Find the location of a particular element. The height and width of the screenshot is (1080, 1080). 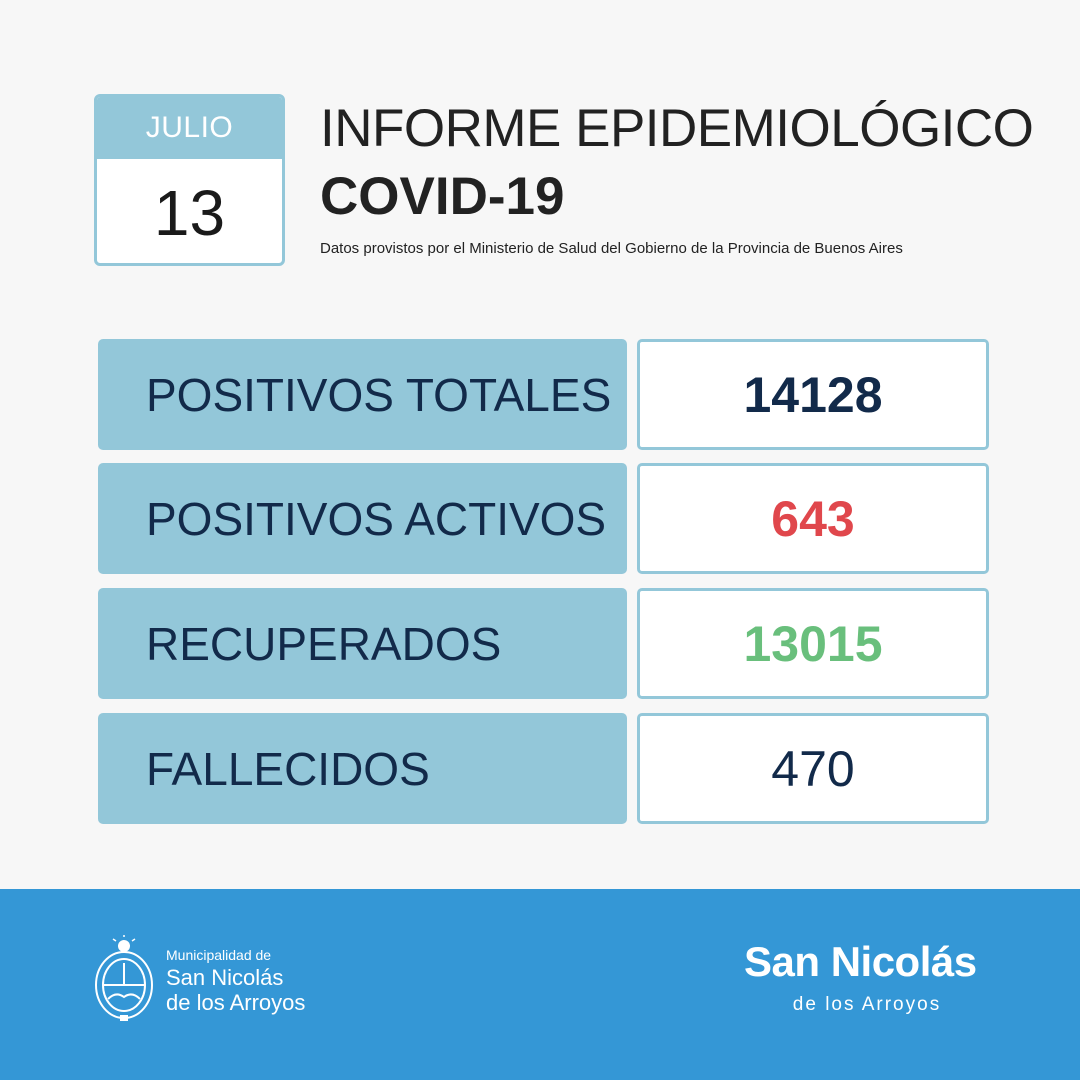

stat-value: 14128 is located at coordinates (813, 394).